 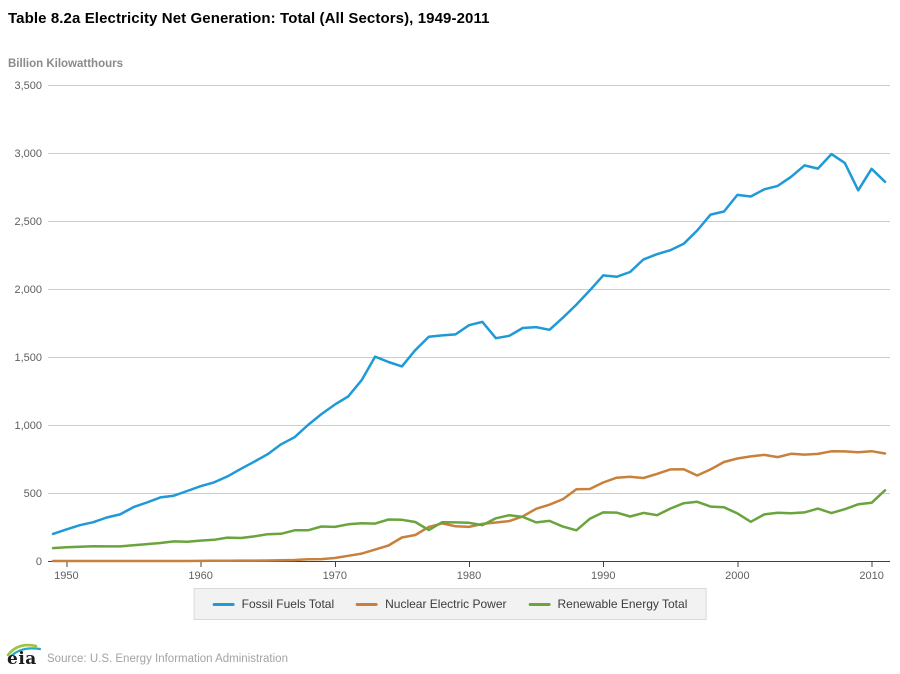 What do you see at coordinates (200, 575) in the screenshot?
I see `x-tick-label: 1960` at bounding box center [200, 575].